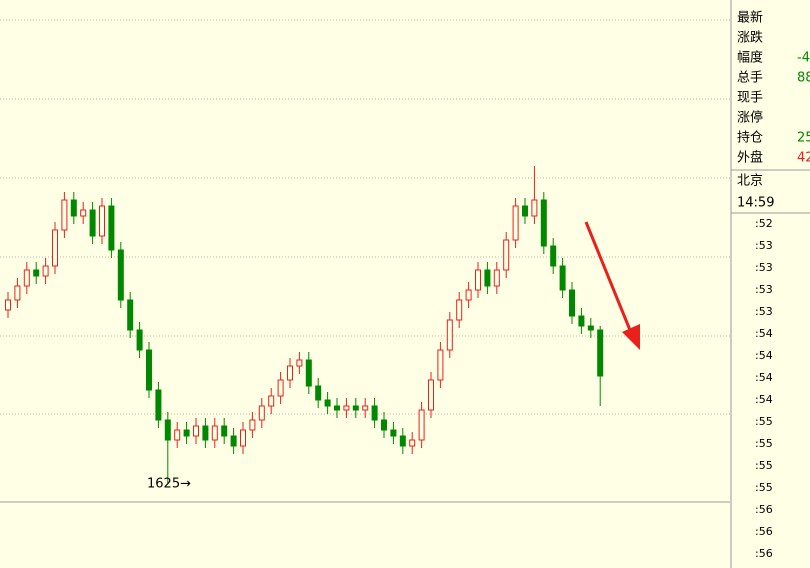 This screenshot has height=568, width=810. Describe the element at coordinates (750, 158) in the screenshot. I see `panel-label: 外盘` at that location.